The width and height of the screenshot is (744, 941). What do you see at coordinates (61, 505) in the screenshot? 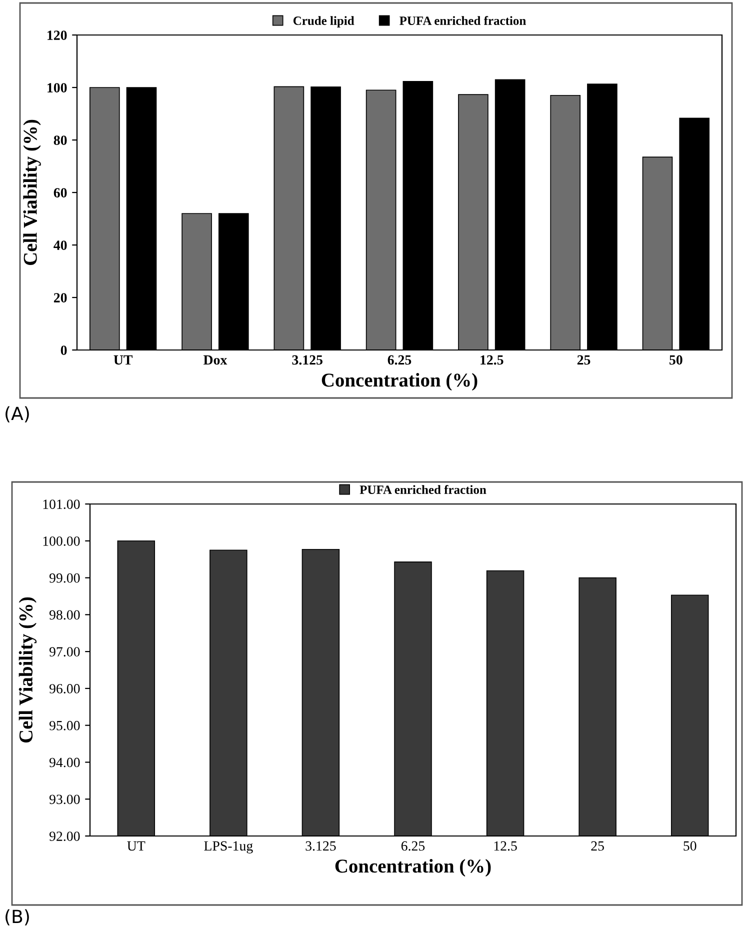
I see `y-tick-label: 101.00` at bounding box center [61, 505].